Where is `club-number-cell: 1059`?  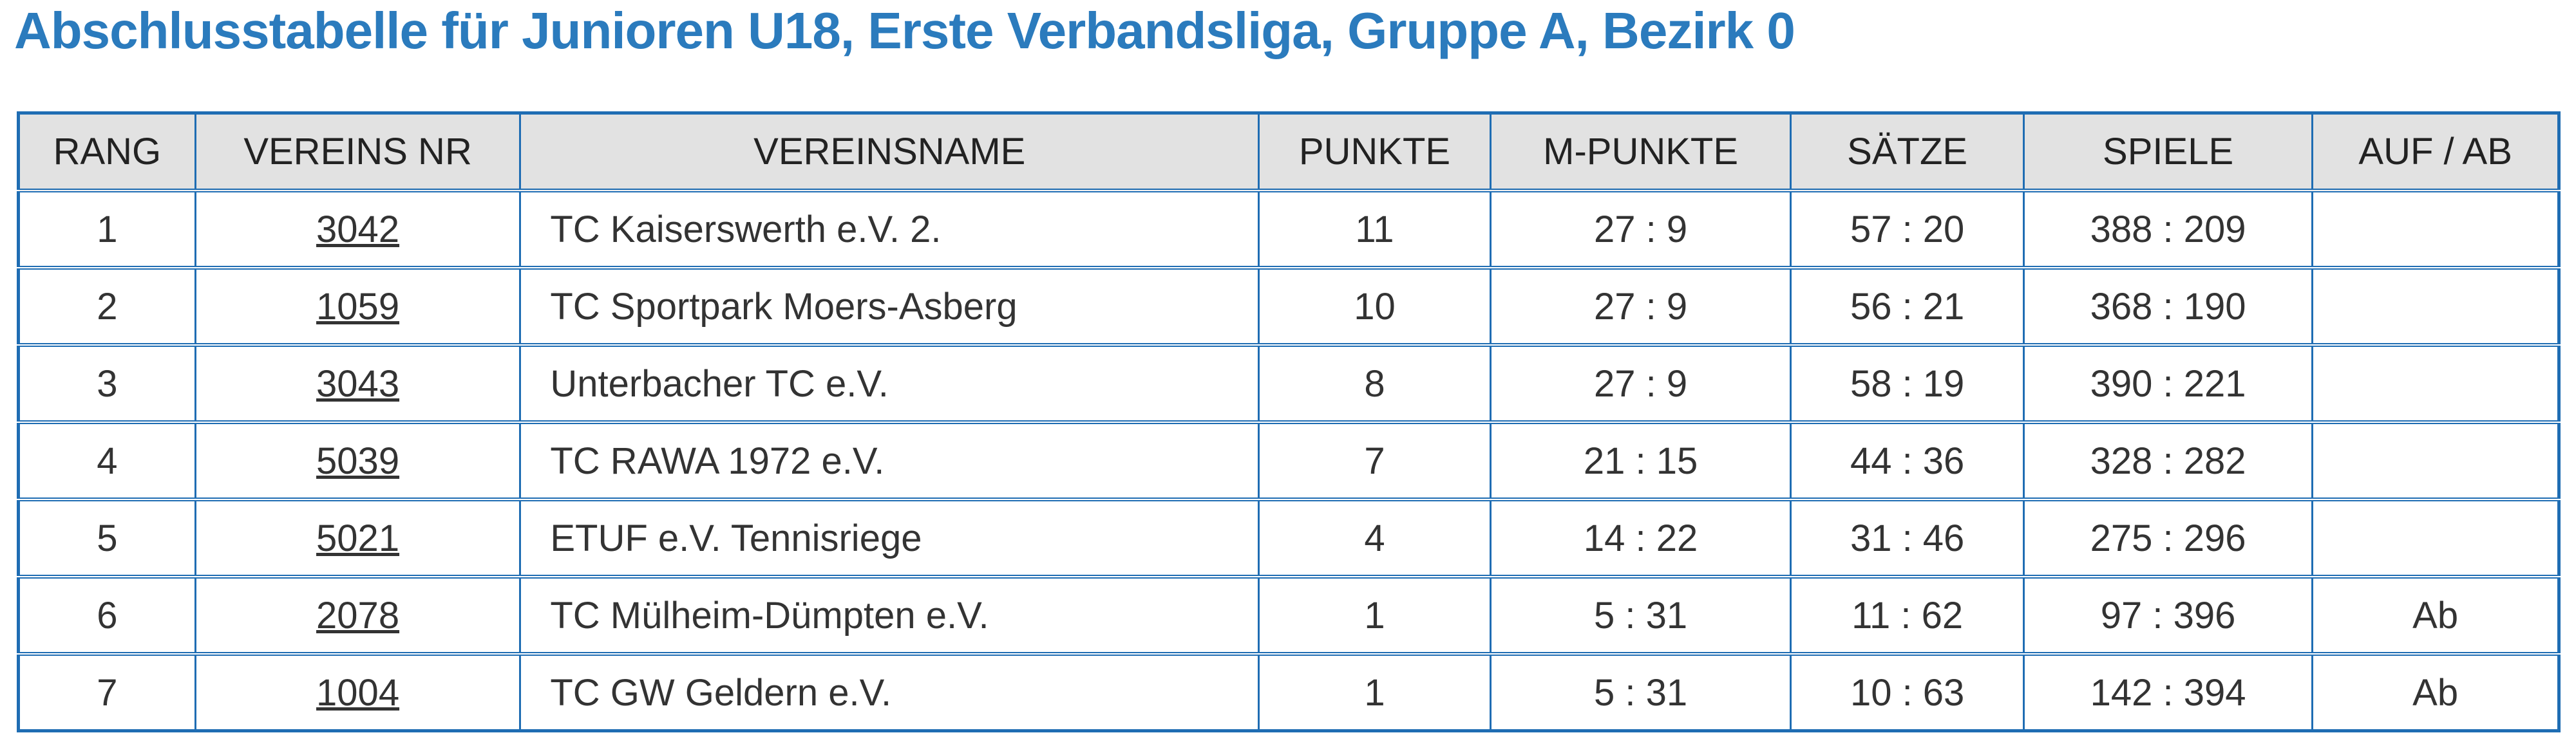 club-number-cell: 1059 is located at coordinates (358, 306).